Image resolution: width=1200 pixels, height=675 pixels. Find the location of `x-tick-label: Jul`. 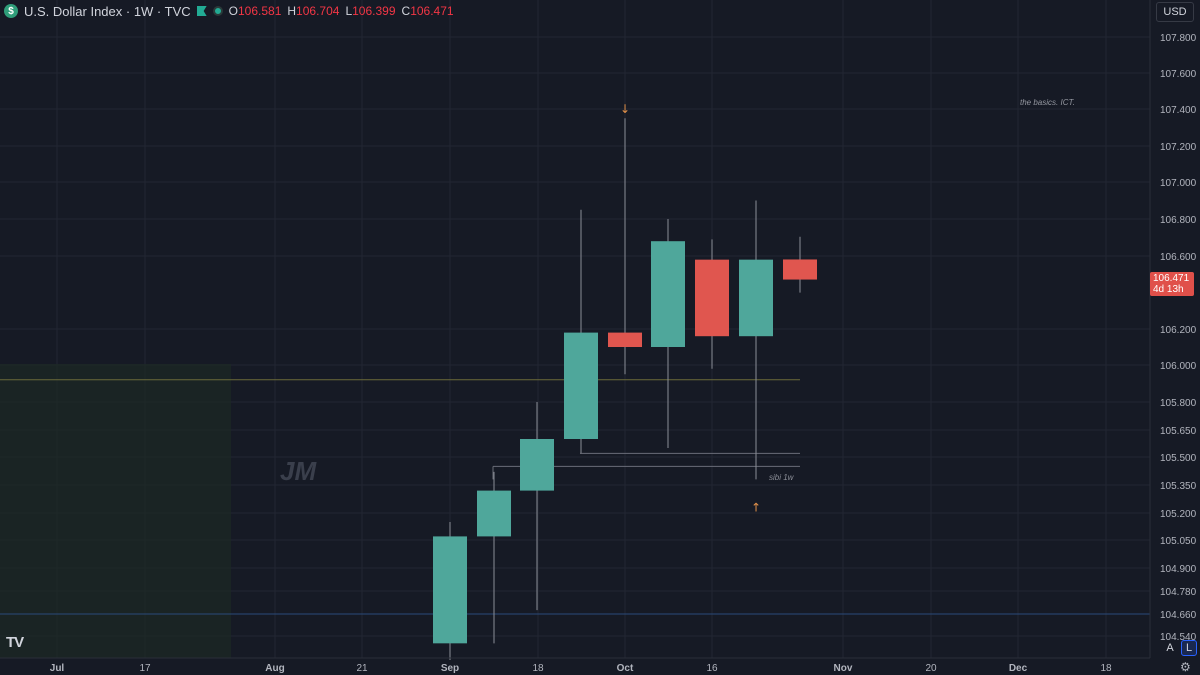

x-tick-label: Jul is located at coordinates (57, 668).